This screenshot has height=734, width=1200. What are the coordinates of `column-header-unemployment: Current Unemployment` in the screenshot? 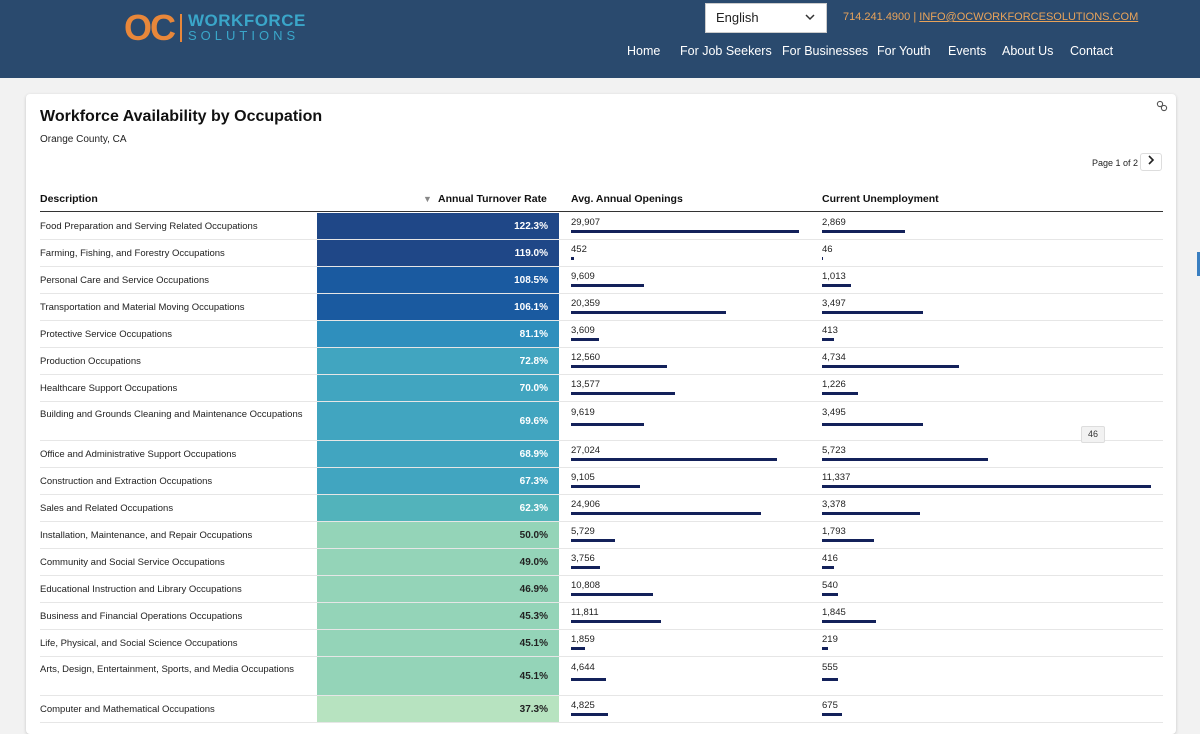 It's located at (880, 199).